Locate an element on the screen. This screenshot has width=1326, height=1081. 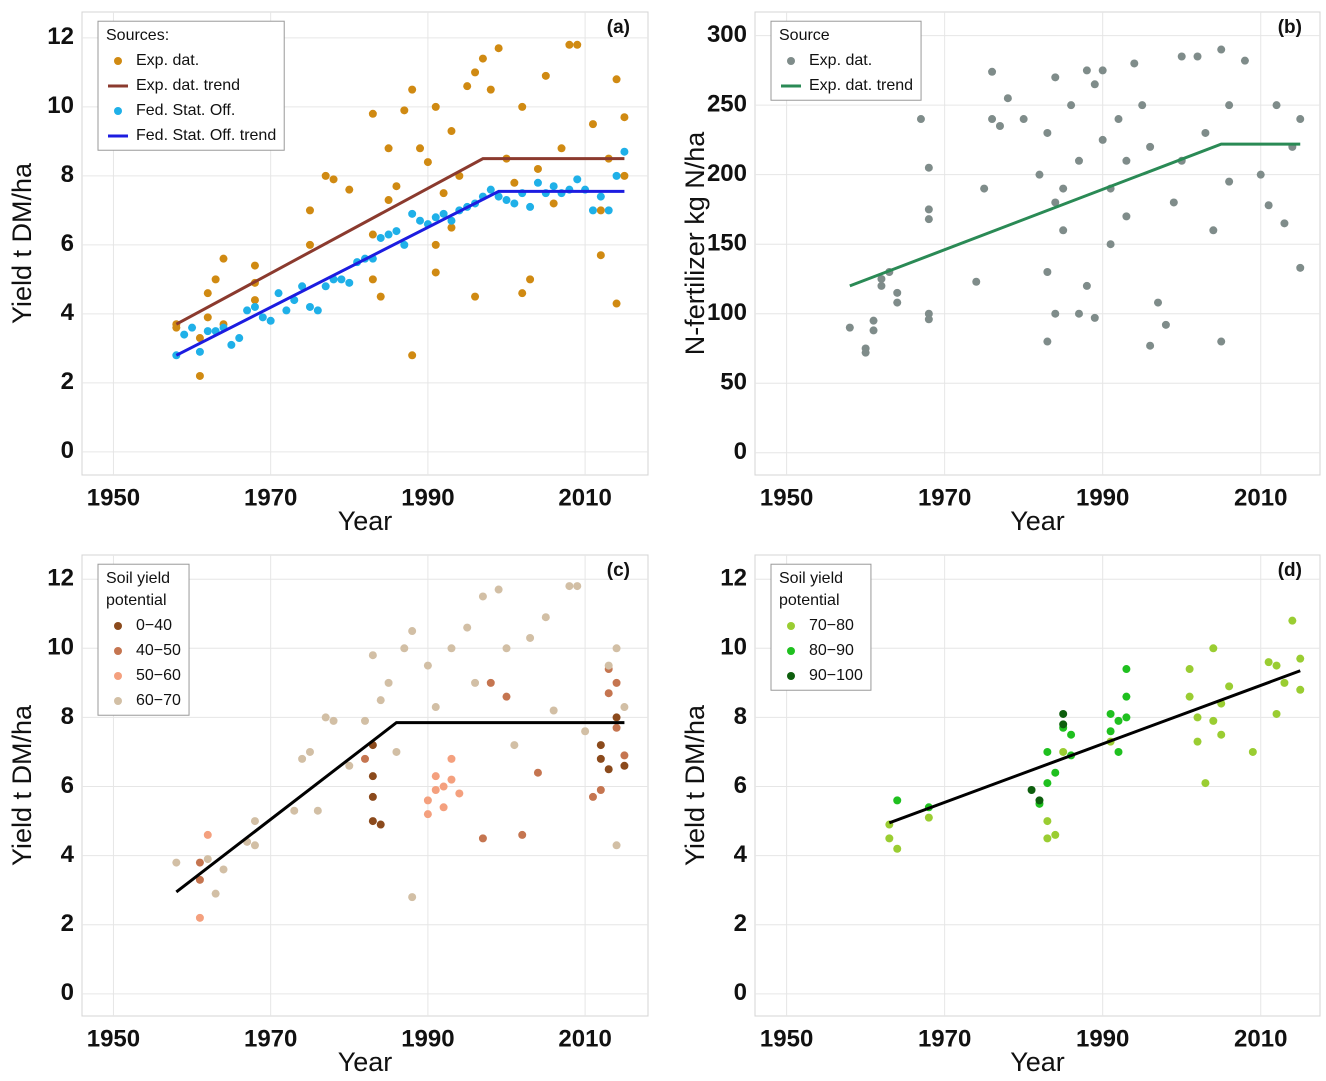
legend-title: potential is located at coordinates (136, 600).